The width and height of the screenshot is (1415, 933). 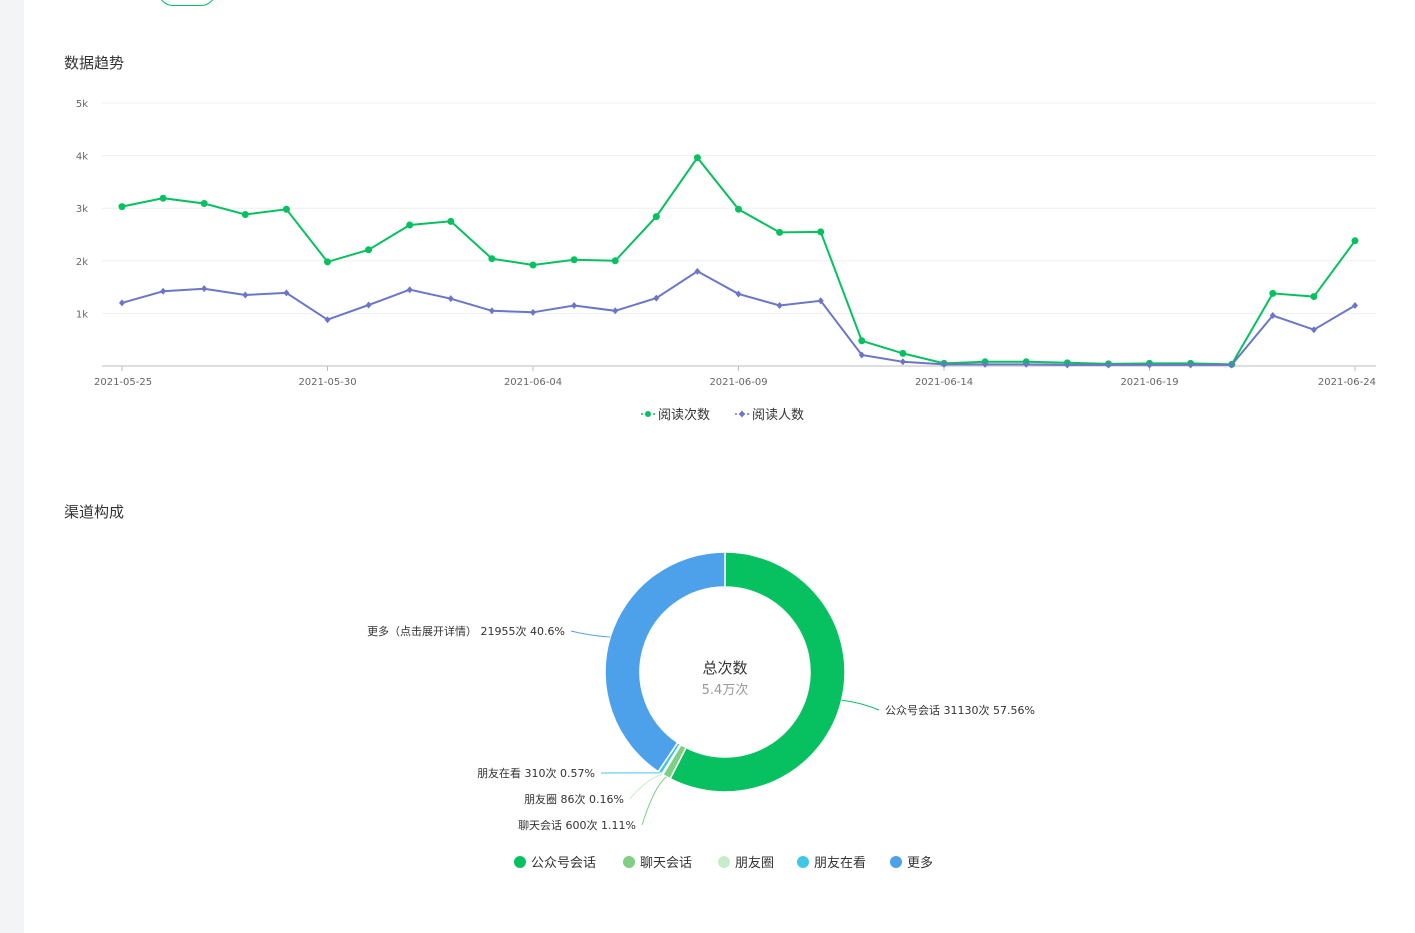 I want to click on slice-label: 更多（点击展开详情） 21955次 40.6%, so click(x=466, y=631).